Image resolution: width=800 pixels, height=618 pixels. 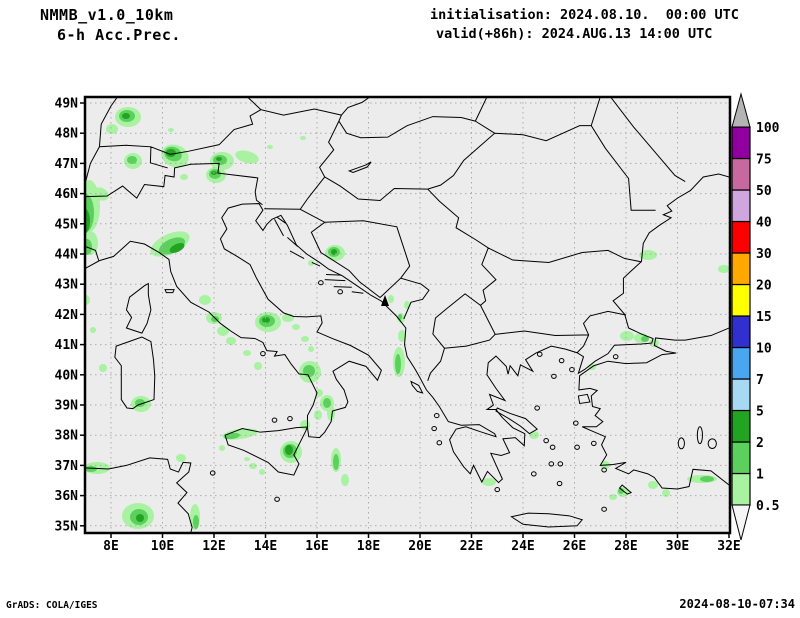 I want to click on colorbar-level-label: 15, so click(x=764, y=317).